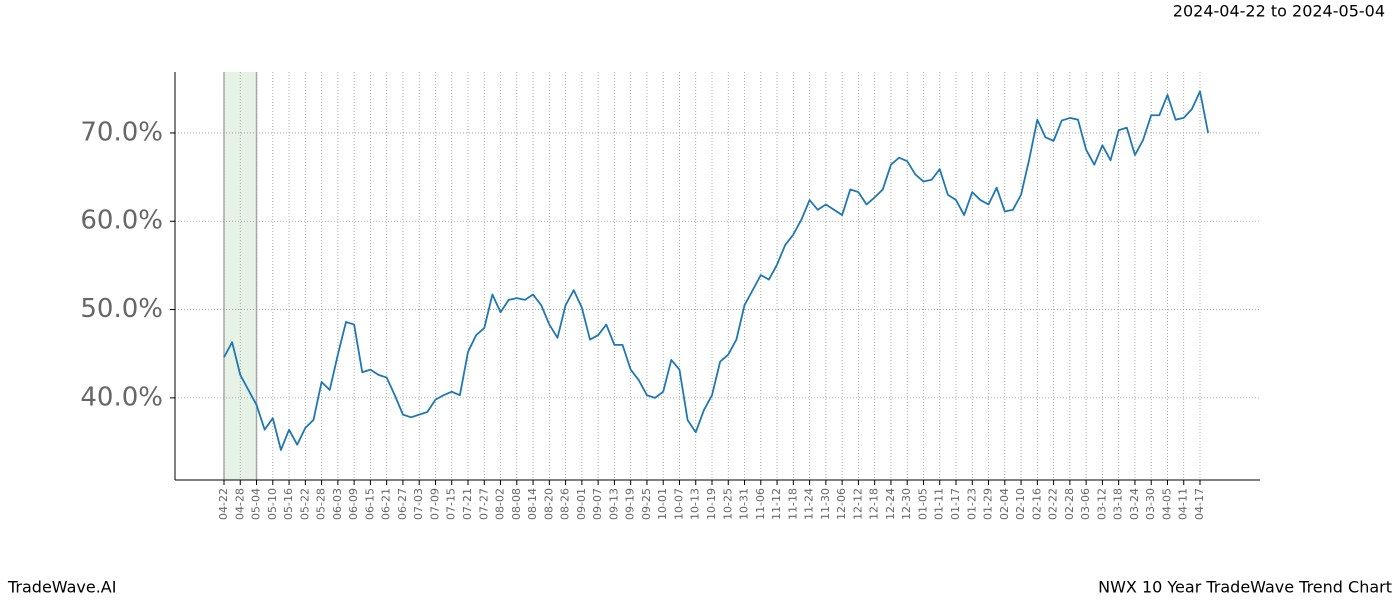 The height and width of the screenshot is (604, 1400). Describe the element at coordinates (532, 504) in the screenshot. I see `x-tick-label: 08-14` at that location.